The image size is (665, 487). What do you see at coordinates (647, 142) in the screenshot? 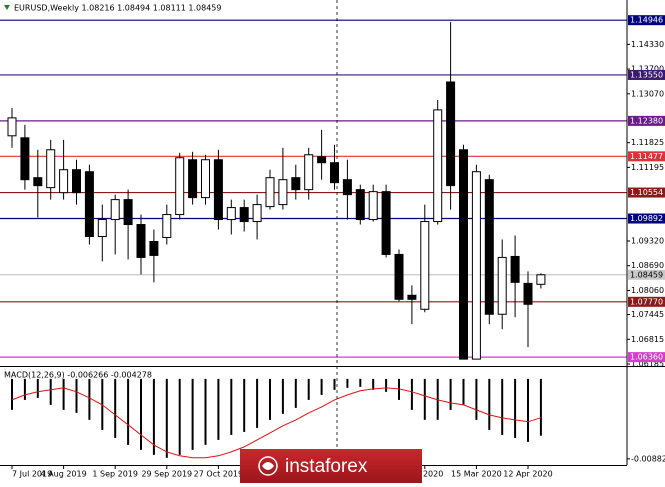
I see `y-tick-label: 1.11825` at bounding box center [647, 142].